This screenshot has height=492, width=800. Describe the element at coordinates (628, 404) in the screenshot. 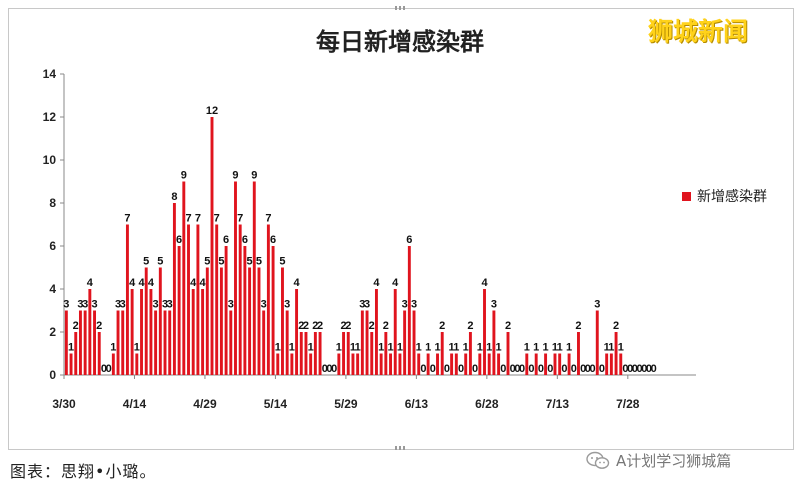

I see `x-tick-label: 7/28` at that location.